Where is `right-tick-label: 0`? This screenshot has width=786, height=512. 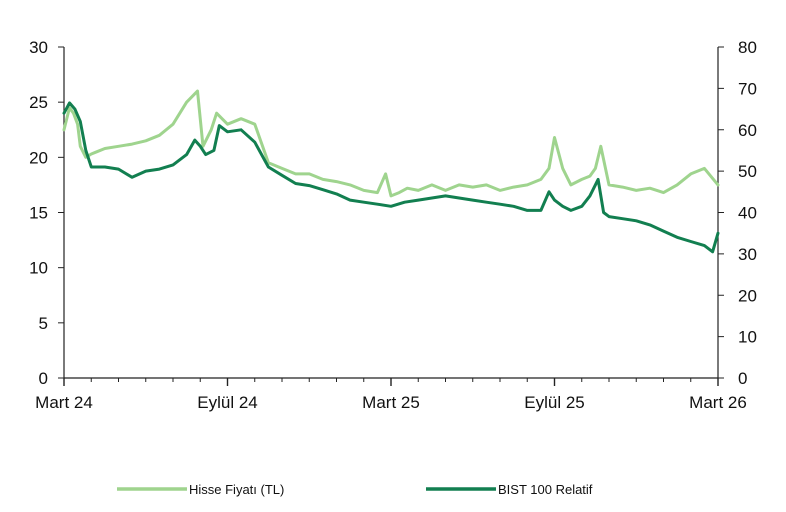
right-tick-label: 0 is located at coordinates (742, 378).